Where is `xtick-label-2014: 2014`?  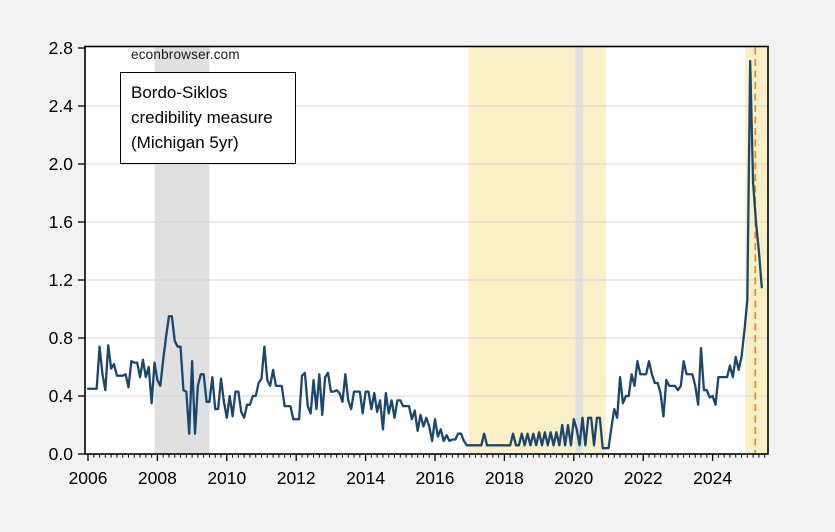 xtick-label-2014: 2014 is located at coordinates (365, 478).